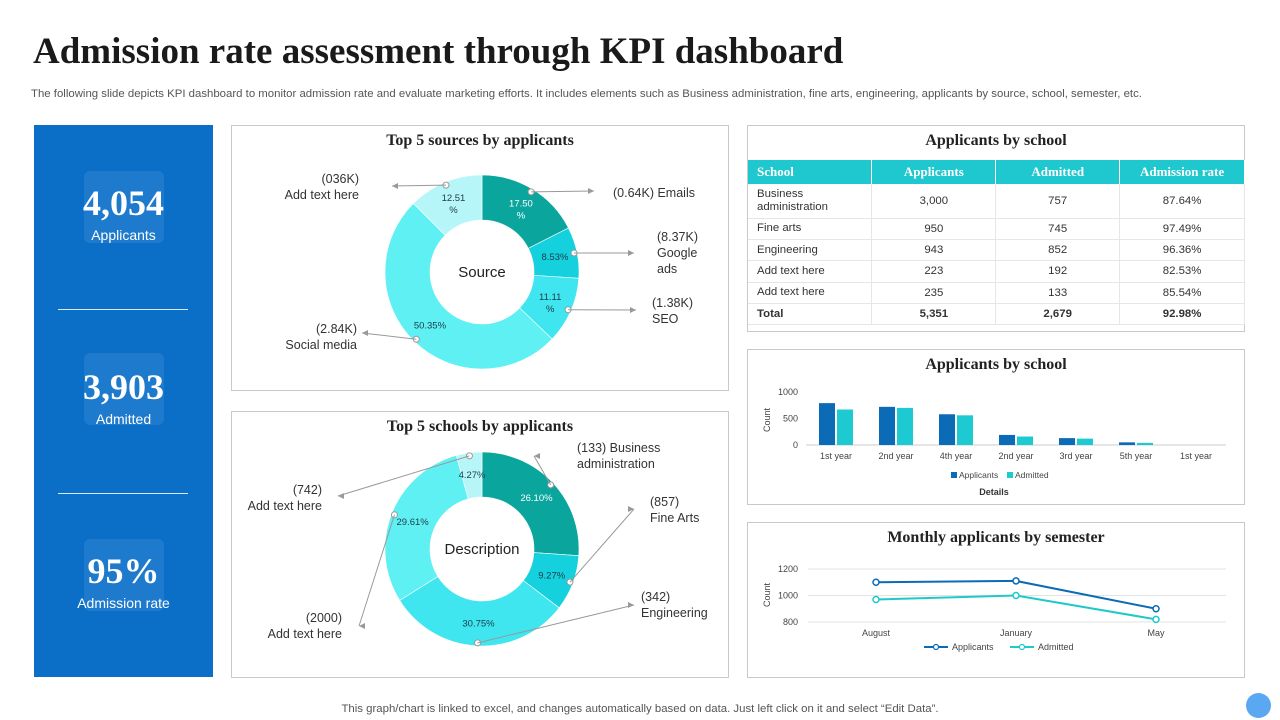  What do you see at coordinates (677, 253) in the screenshot?
I see `callout-text: Google` at bounding box center [677, 253].